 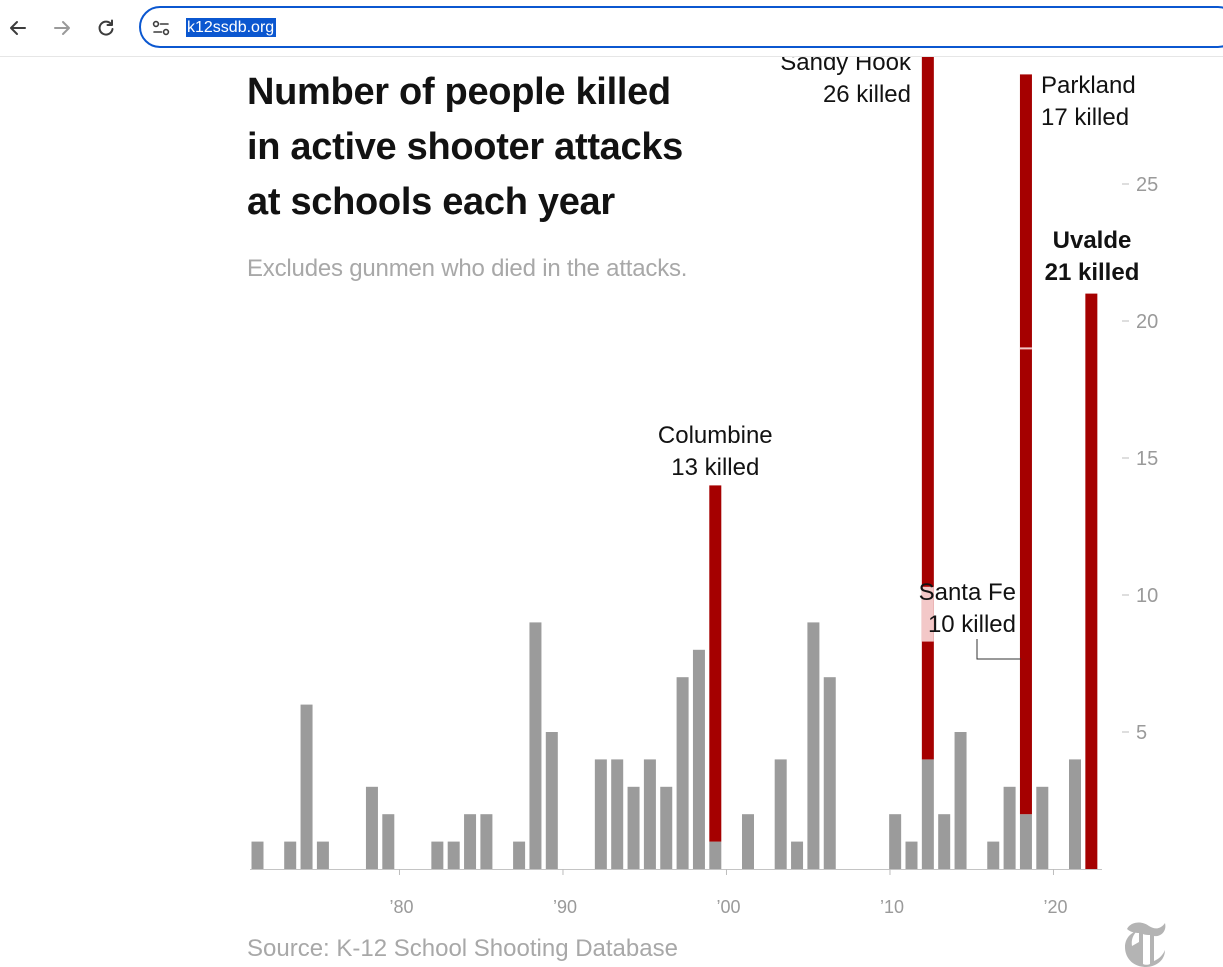 What do you see at coordinates (1147, 185) in the screenshot?
I see `y-tick-label: 25` at bounding box center [1147, 185].